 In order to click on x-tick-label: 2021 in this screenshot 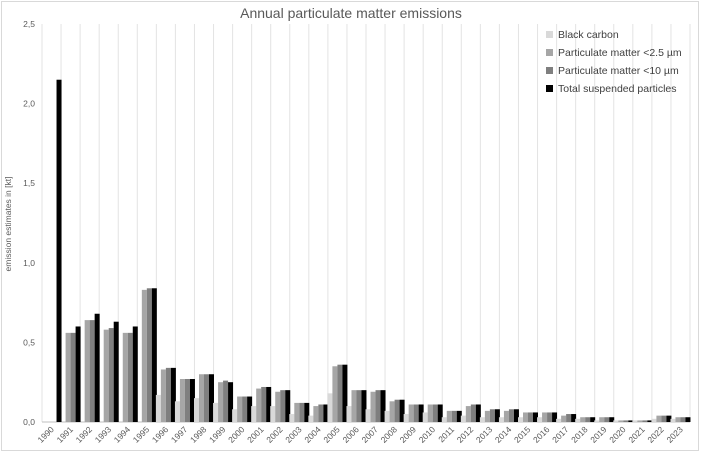, I will do `click(636, 434)`.